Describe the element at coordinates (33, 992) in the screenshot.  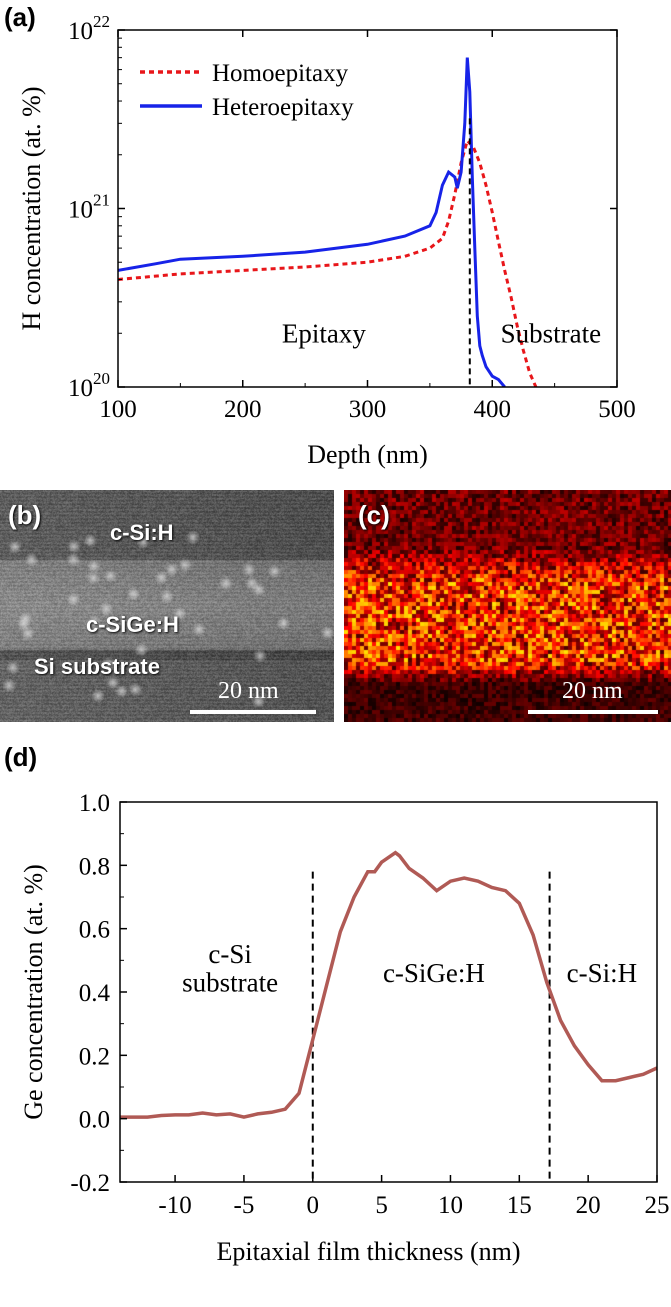
I see `y-axis-label-d: Ge concentration (at. %)` at that location.